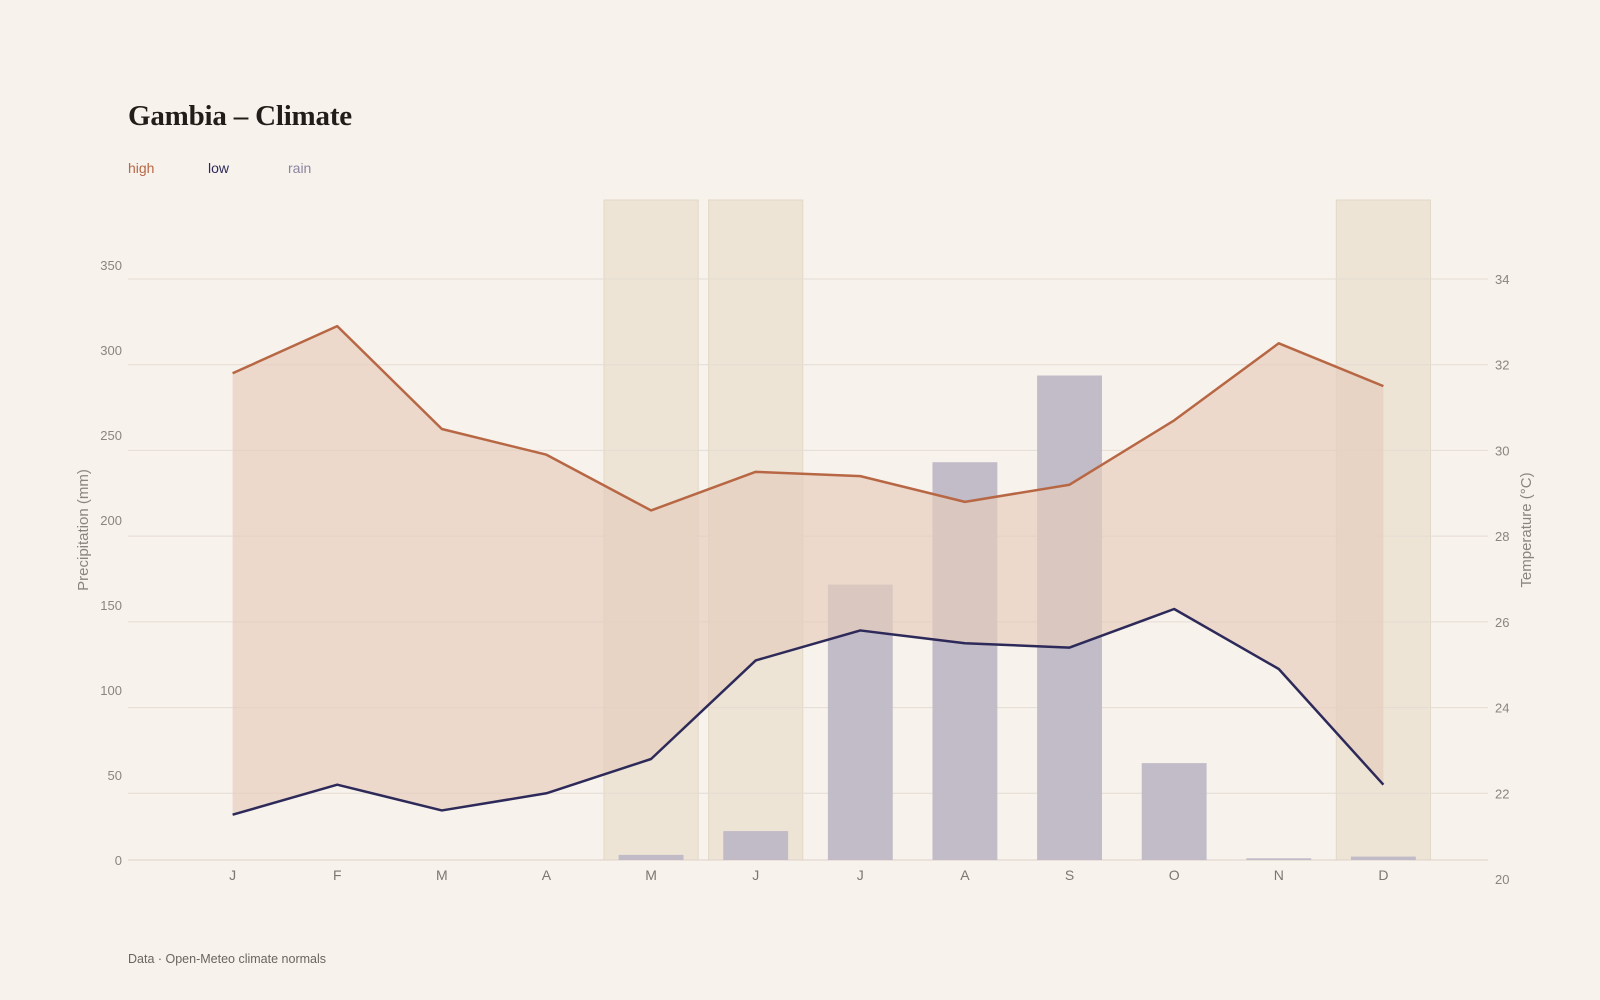  Describe the element at coordinates (227, 959) in the screenshot. I see `data-source-note: Data · Open-Meteo climate normals` at that location.